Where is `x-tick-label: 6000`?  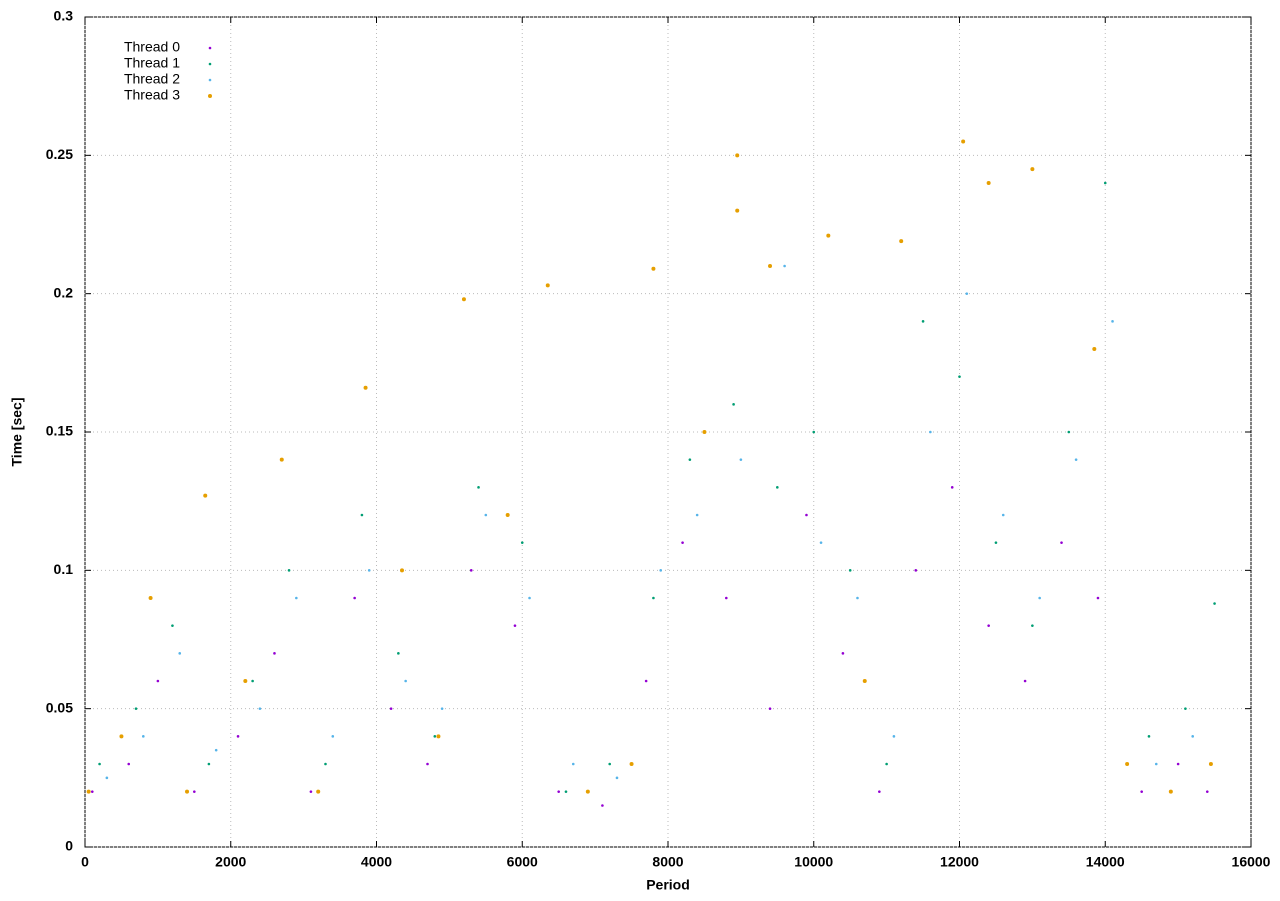
x-tick-label: 6000 is located at coordinates (522, 862).